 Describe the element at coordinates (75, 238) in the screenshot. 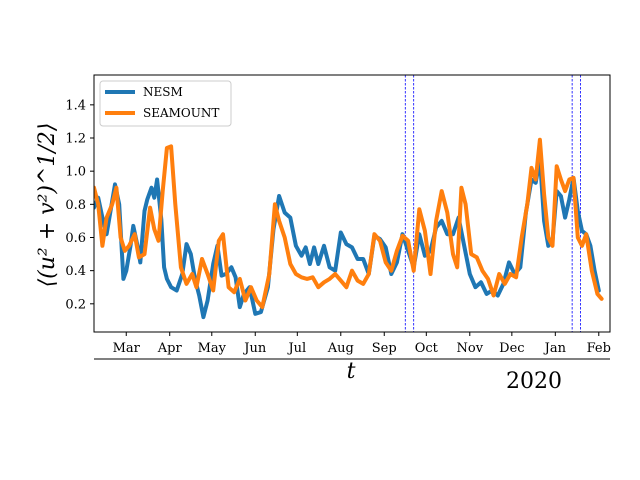

I see `y-tick-label: 0.6` at that location.